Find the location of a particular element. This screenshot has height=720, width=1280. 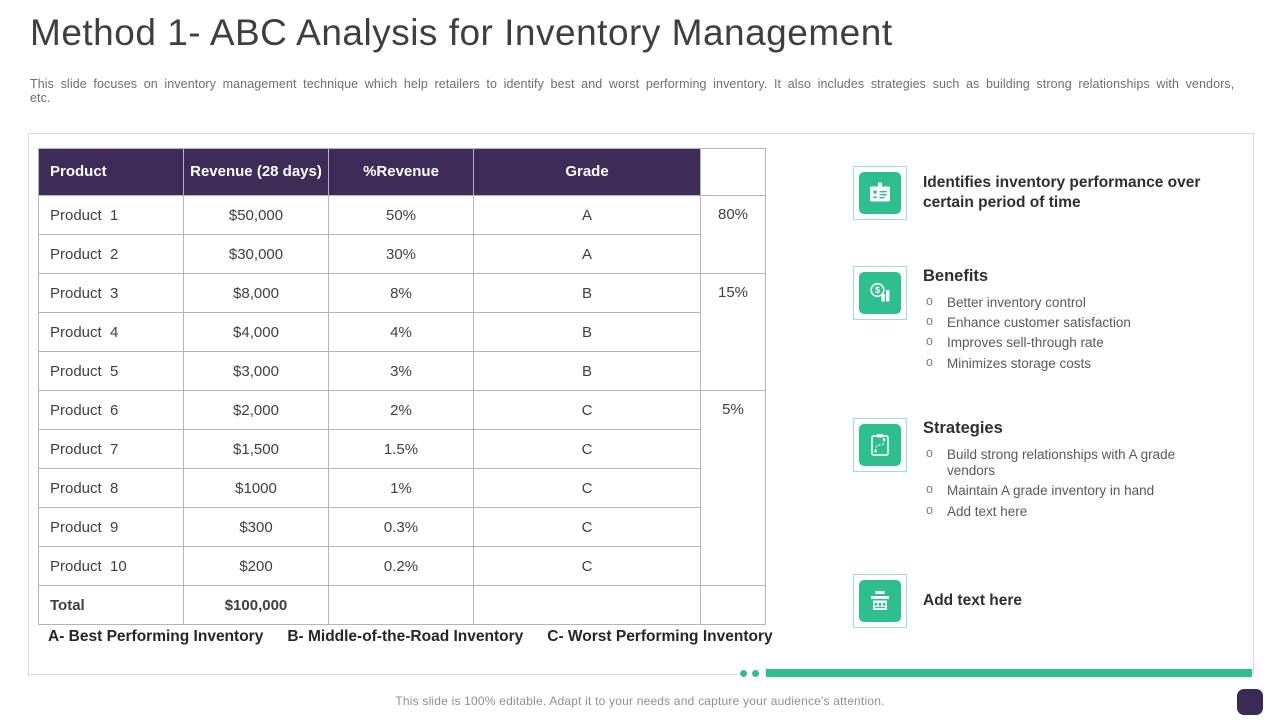

table-row: Product 5 $3,000 3% B is located at coordinates (402, 371).